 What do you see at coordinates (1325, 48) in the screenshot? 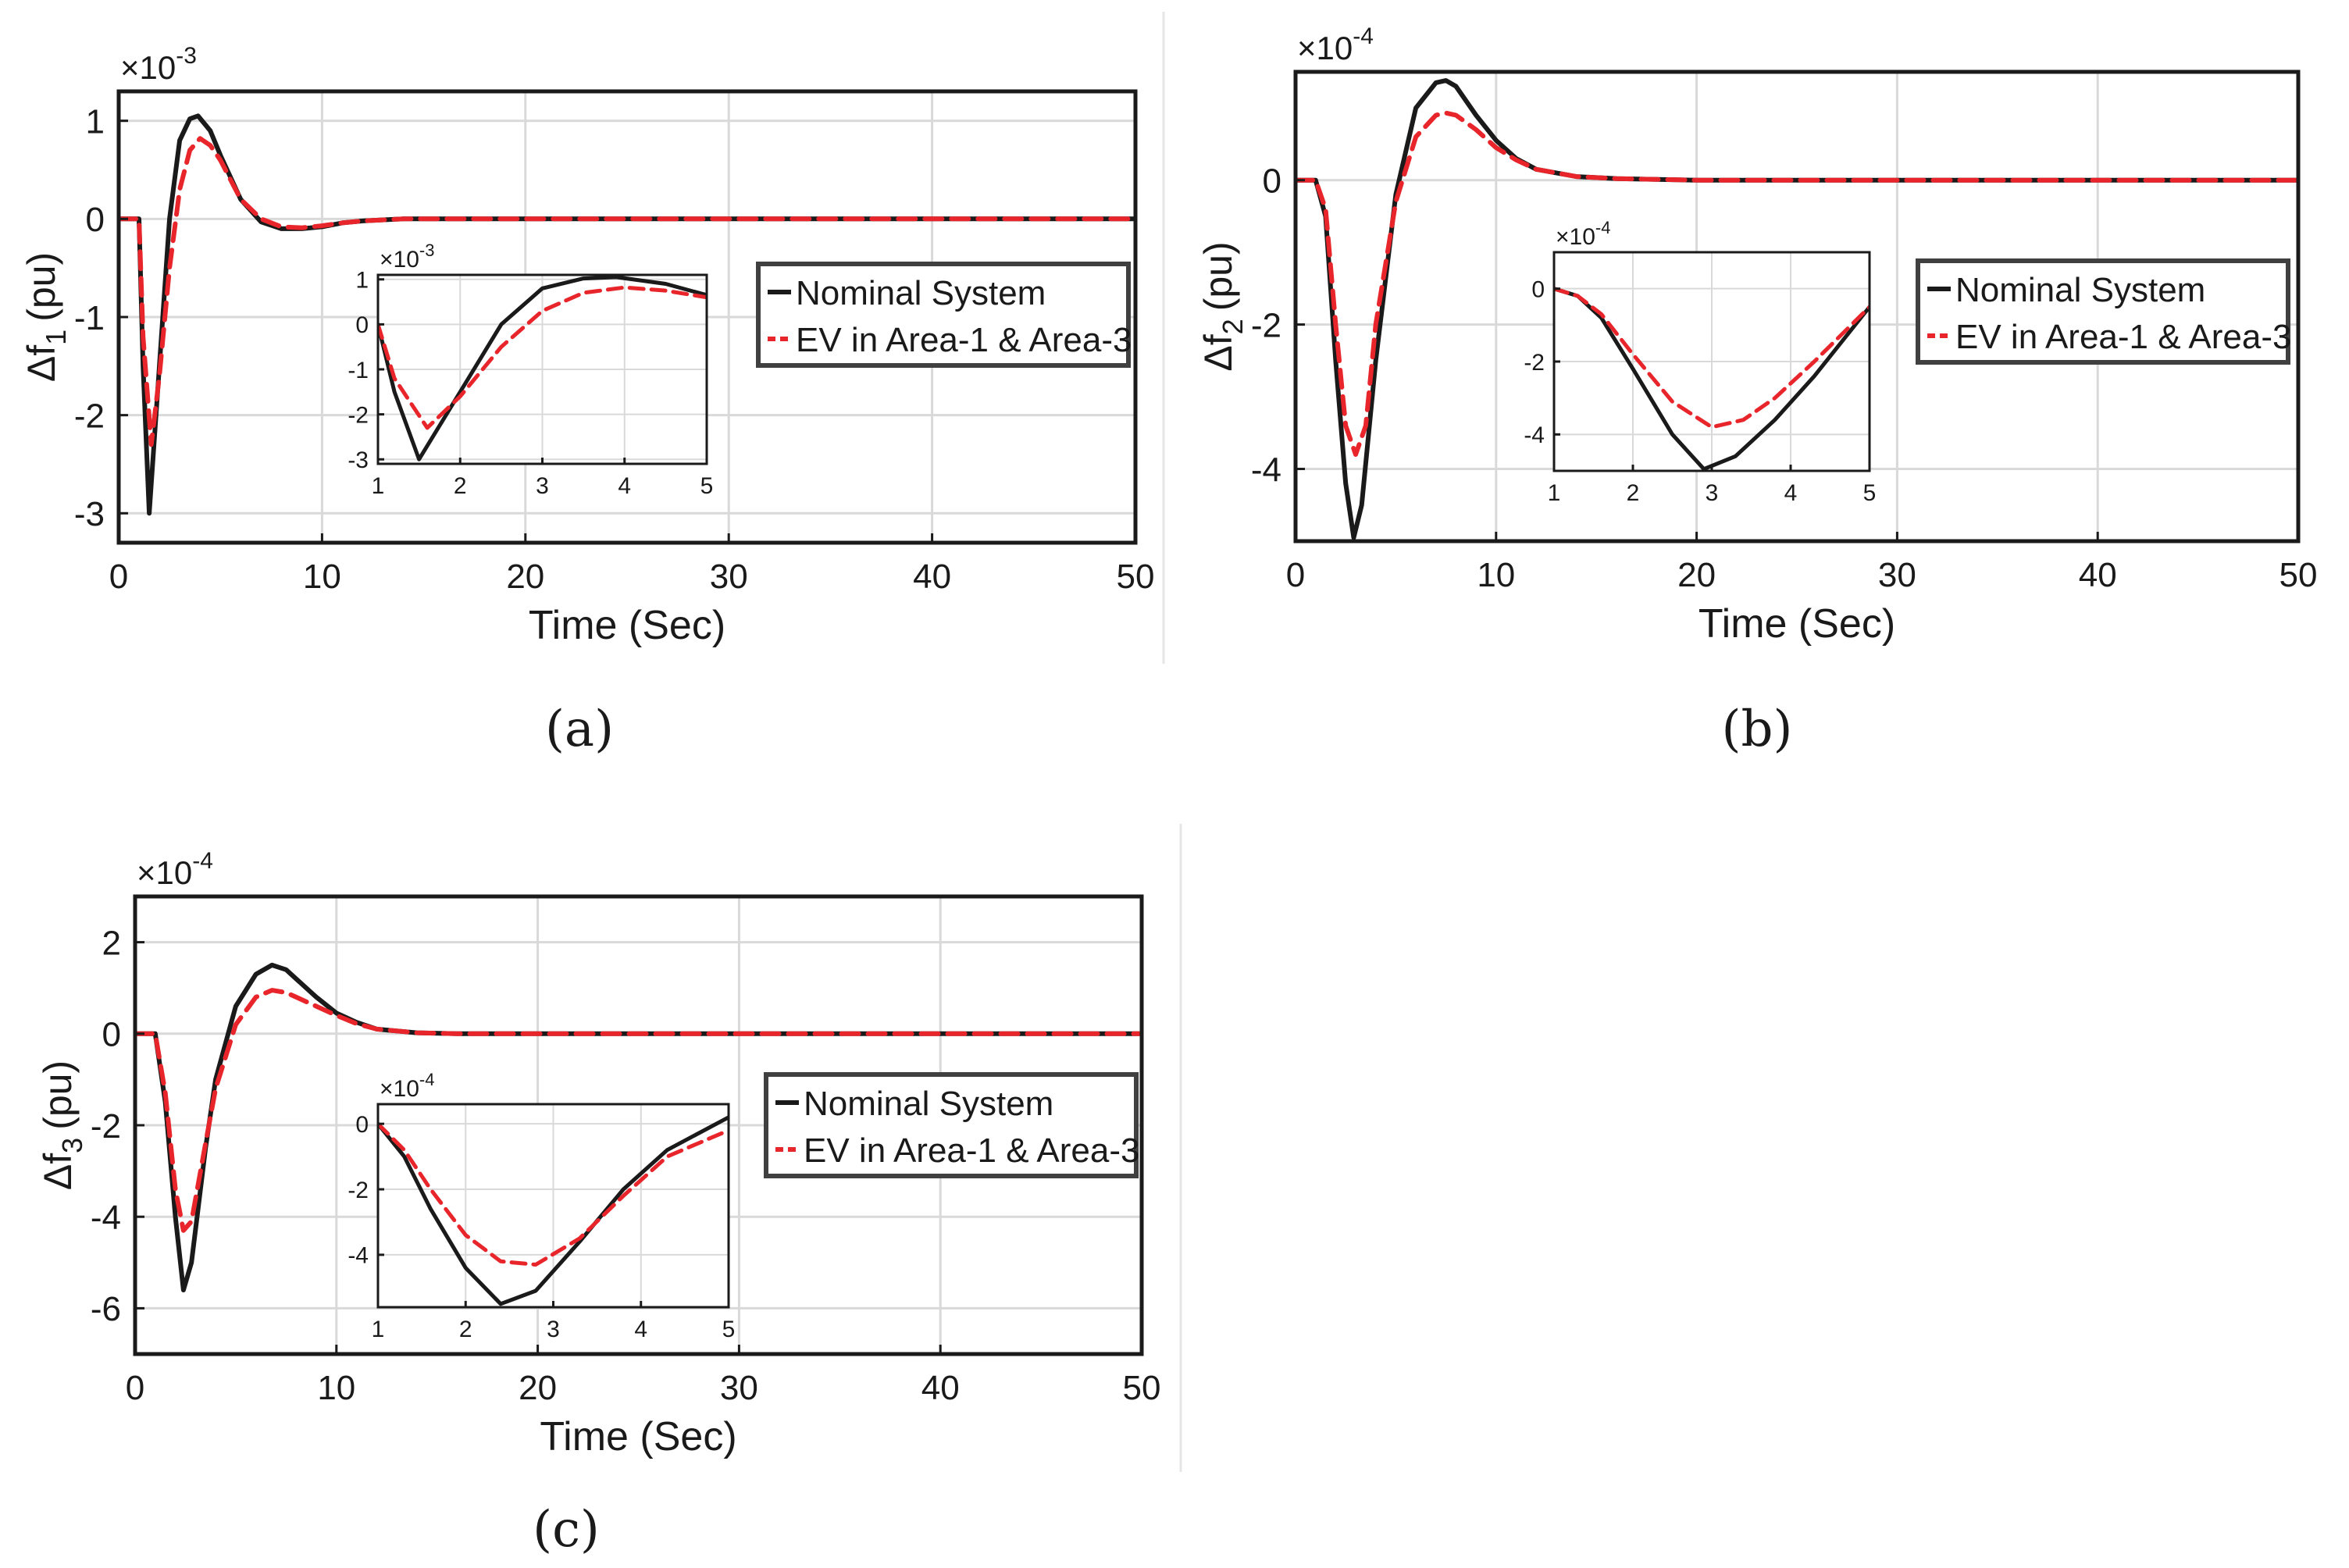
I see `panel-b-main-exponent-base: ×10` at bounding box center [1325, 48].